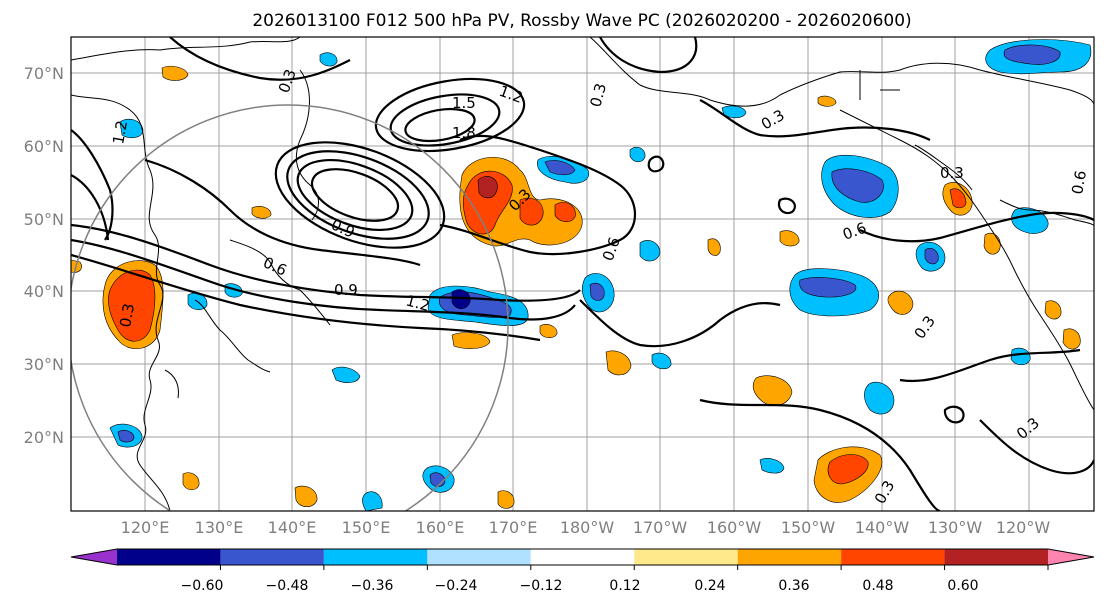 Image resolution: width=1105 pixels, height=604 pixels. Describe the element at coordinates (44, 219) in the screenshot. I see `lat-label: 50°N` at that location.